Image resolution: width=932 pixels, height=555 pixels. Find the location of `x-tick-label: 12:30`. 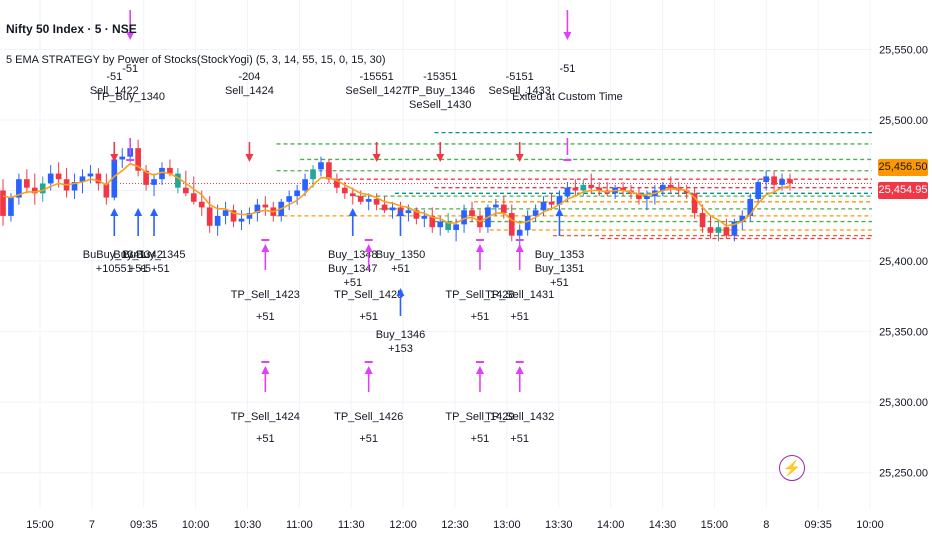

x-tick-label: 12:30 is located at coordinates (455, 525).